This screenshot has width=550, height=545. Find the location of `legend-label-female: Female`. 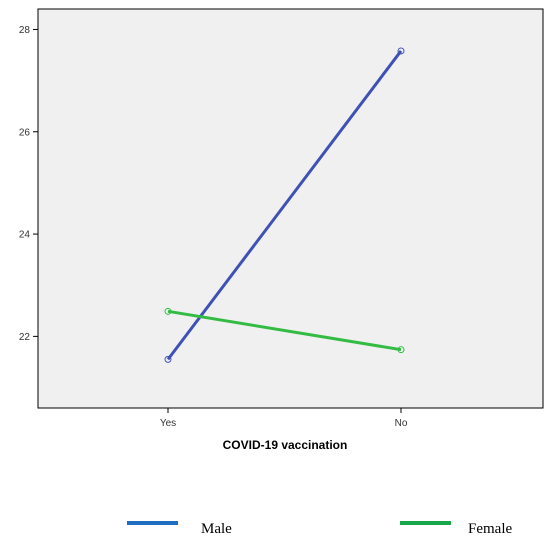

legend-label-female: Female is located at coordinates (490, 529).